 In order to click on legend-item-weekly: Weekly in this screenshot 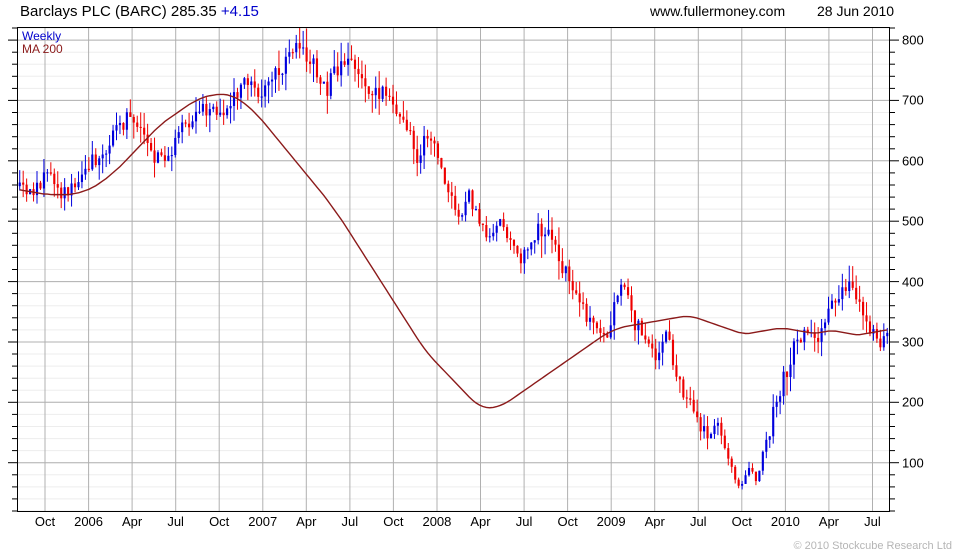, I will do `click(42, 36)`.